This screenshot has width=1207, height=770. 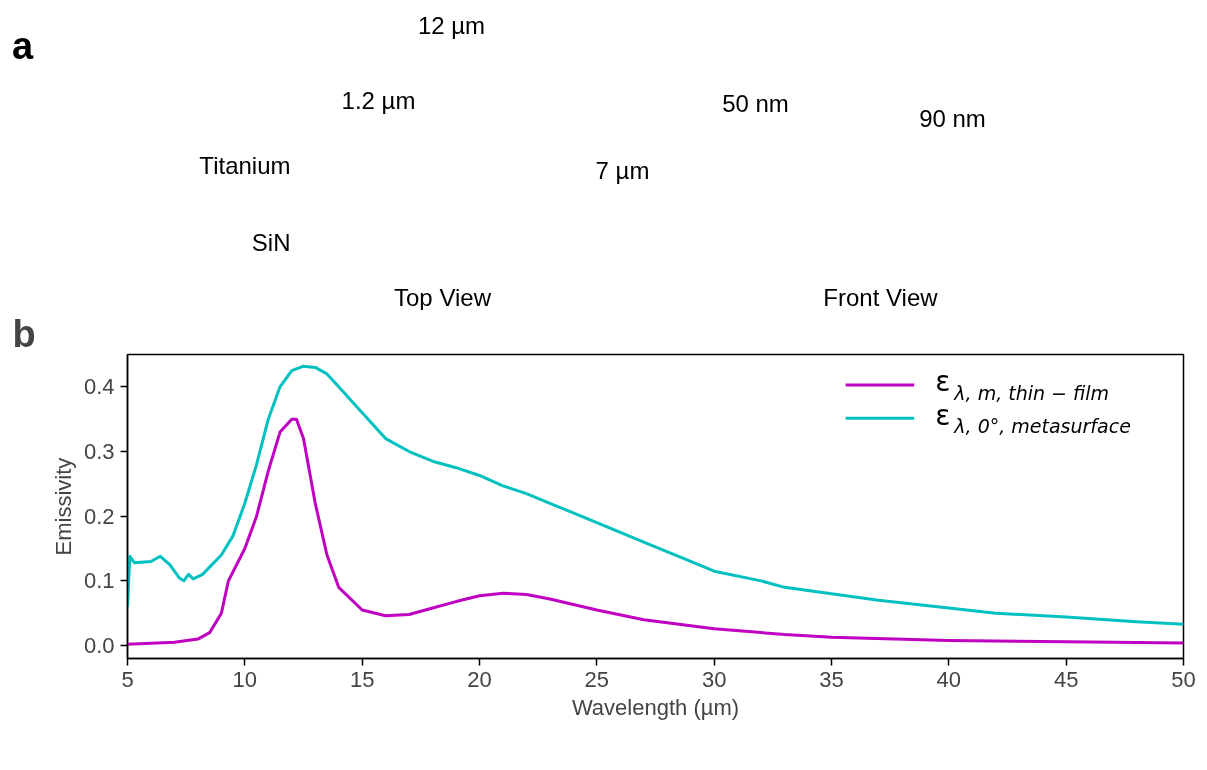 What do you see at coordinates (655, 707) in the screenshot?
I see `x-axis-title: Wavelength (µm)` at bounding box center [655, 707].